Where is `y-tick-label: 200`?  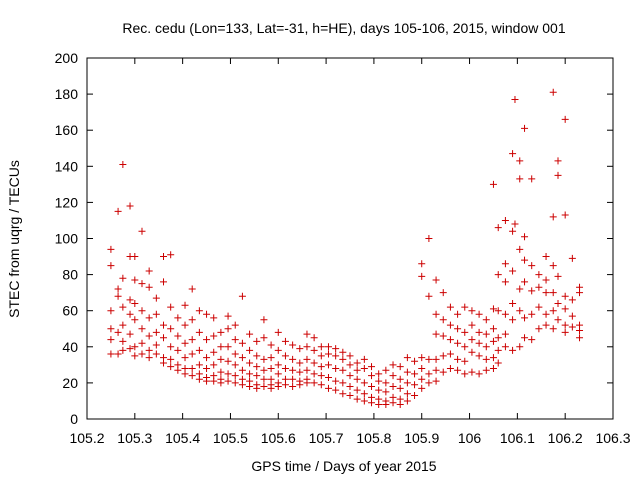 y-tick-label: 200 is located at coordinates (67, 58).